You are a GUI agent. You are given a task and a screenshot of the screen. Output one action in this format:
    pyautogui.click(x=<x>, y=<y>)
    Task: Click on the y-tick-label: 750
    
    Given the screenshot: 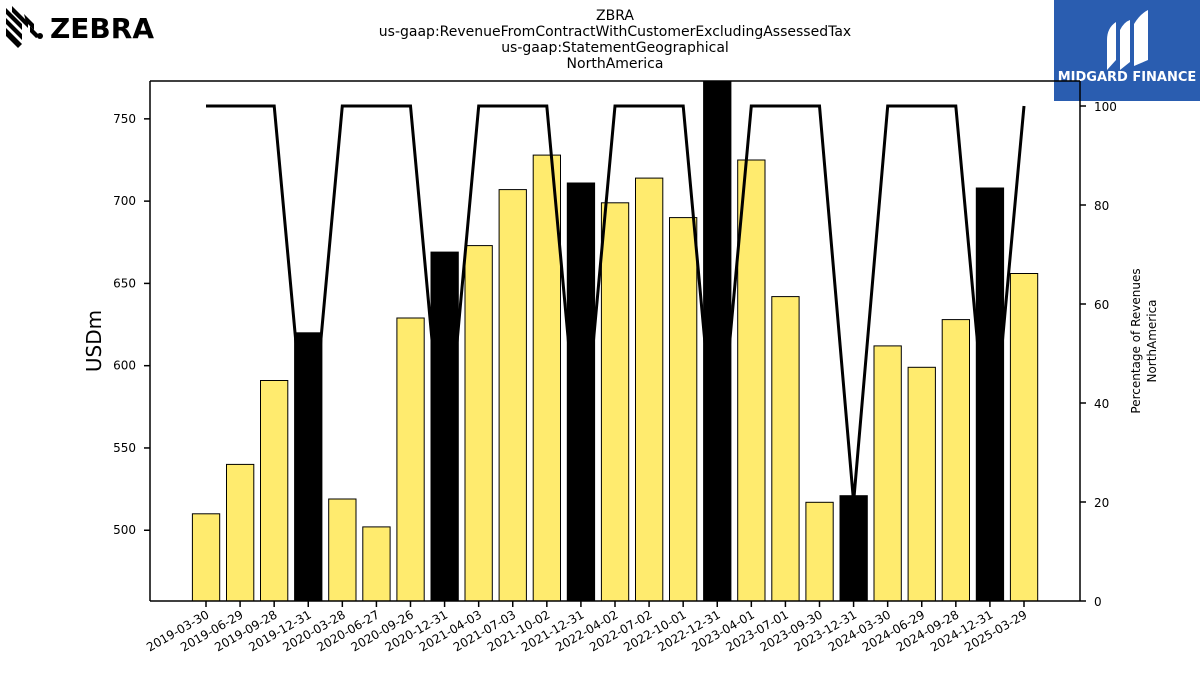 What is the action you would take?
    pyautogui.click(x=124, y=119)
    